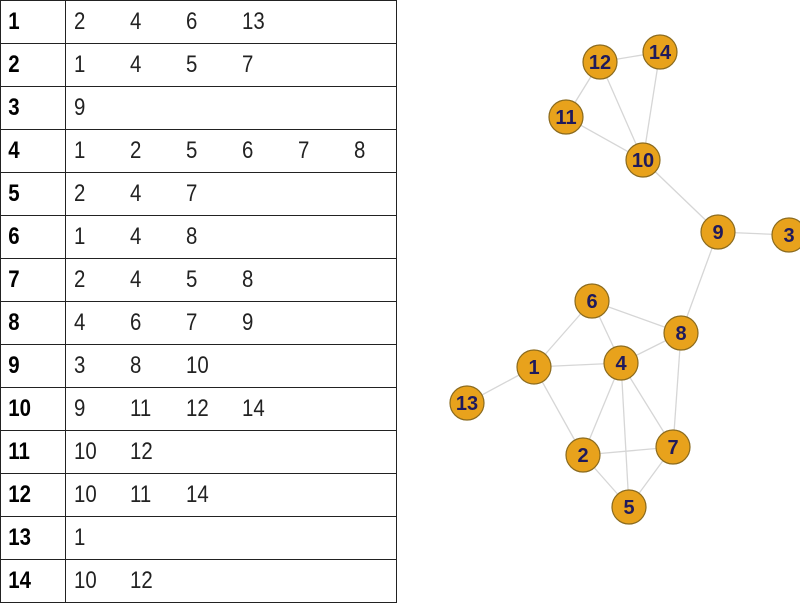 This screenshot has height=603, width=800. What do you see at coordinates (231, 194) in the screenshot?
I see `neighbor-list: 2 4 7` at bounding box center [231, 194].